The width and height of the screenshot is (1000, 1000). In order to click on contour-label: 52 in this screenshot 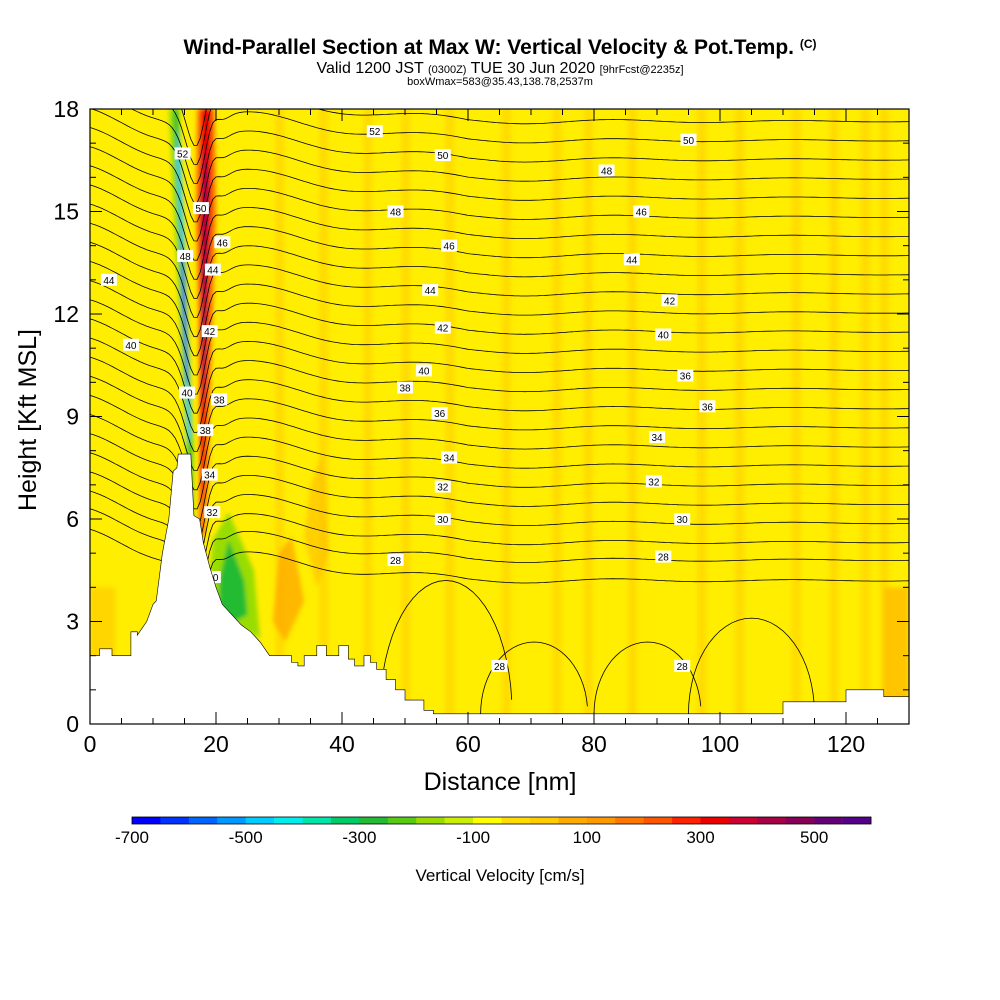, I will do `click(182, 153)`.